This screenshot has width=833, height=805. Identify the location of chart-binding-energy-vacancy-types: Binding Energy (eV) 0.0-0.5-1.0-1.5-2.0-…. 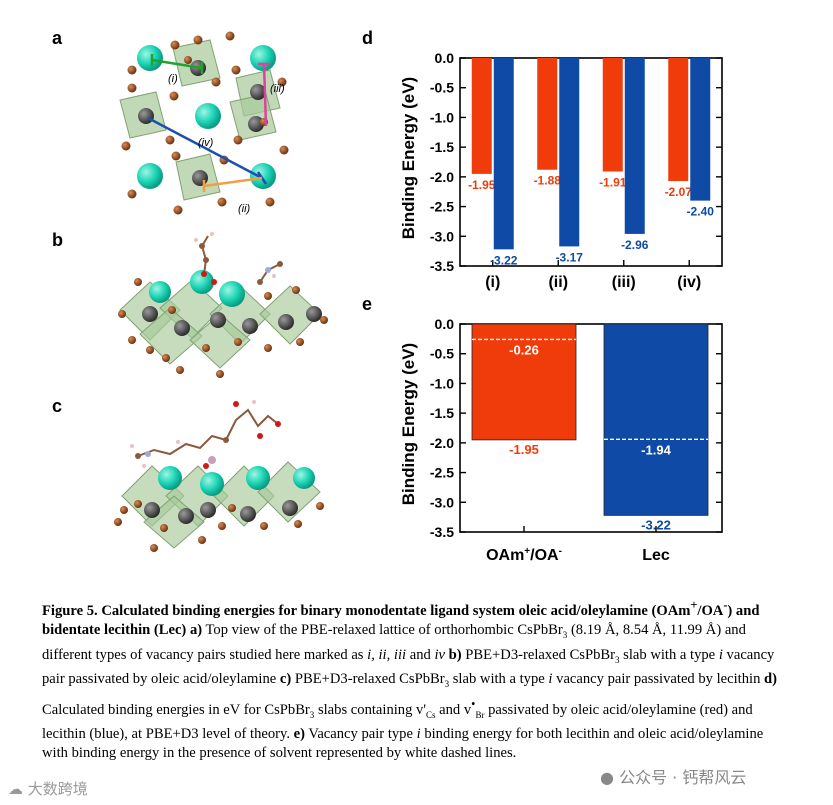
(561, 170).